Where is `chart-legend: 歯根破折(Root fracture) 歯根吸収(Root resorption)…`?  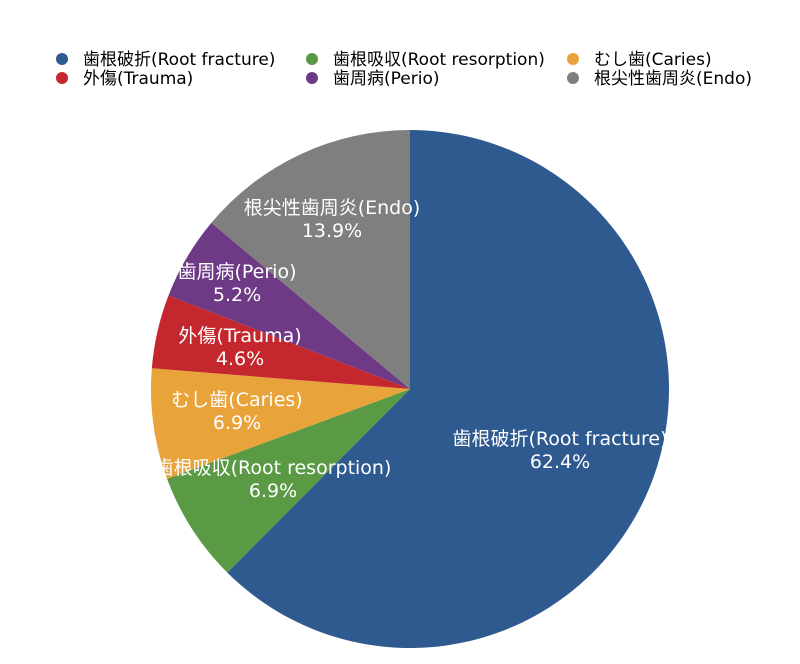
chart-legend: 歯根破折(Root fracture) 歯根吸収(Root resorption)… is located at coordinates (404, 69).